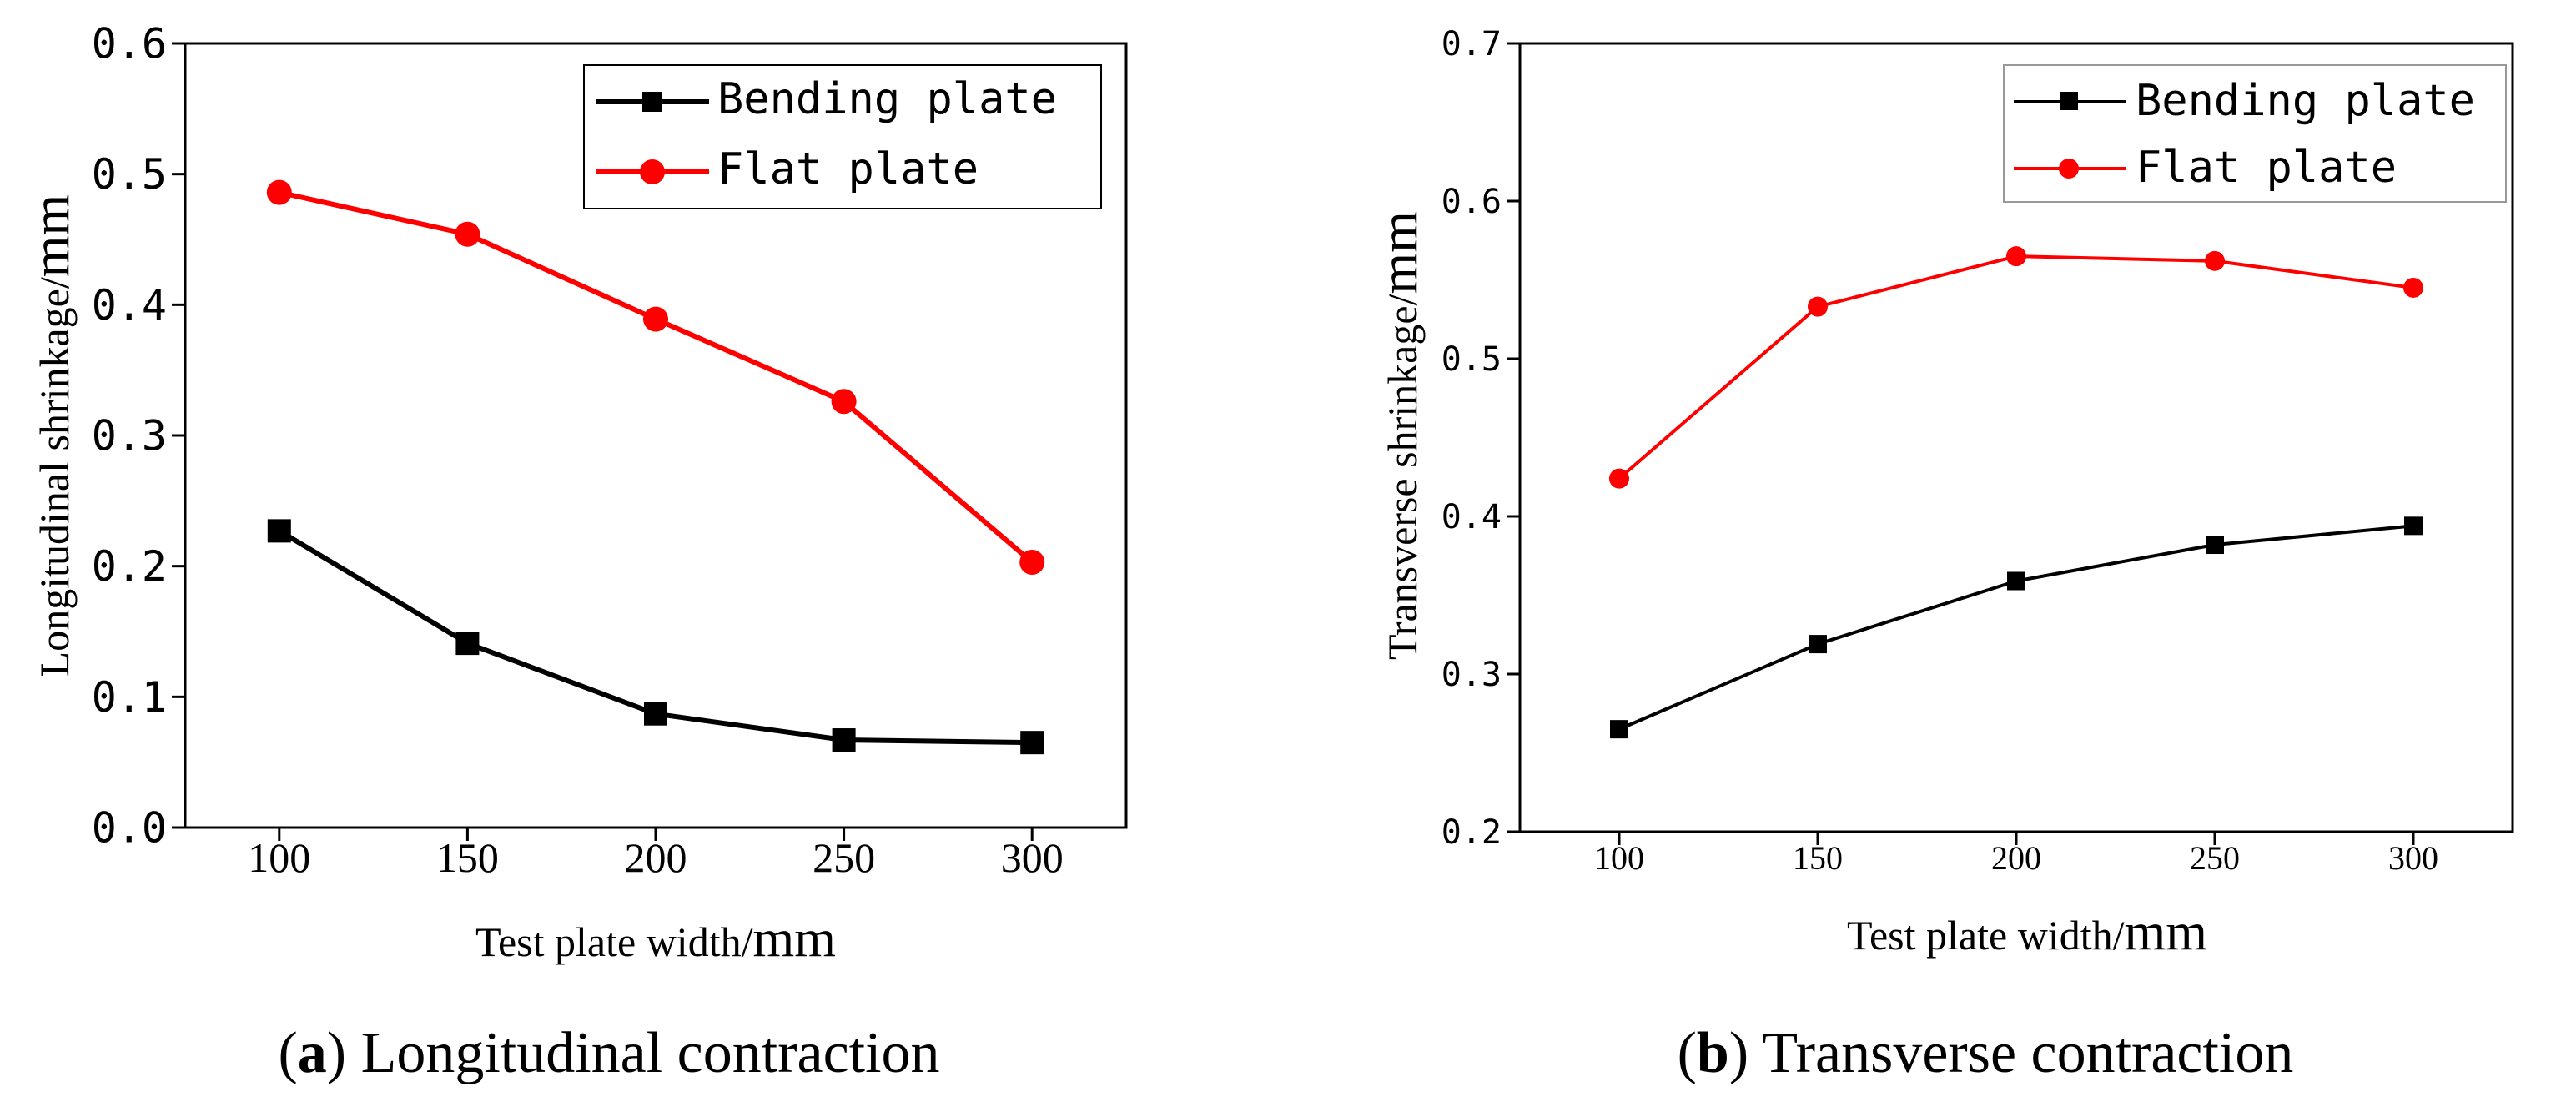 Image resolution: width=2576 pixels, height=1102 pixels. I want to click on panel-b-caption-label: b, so click(1713, 1053).